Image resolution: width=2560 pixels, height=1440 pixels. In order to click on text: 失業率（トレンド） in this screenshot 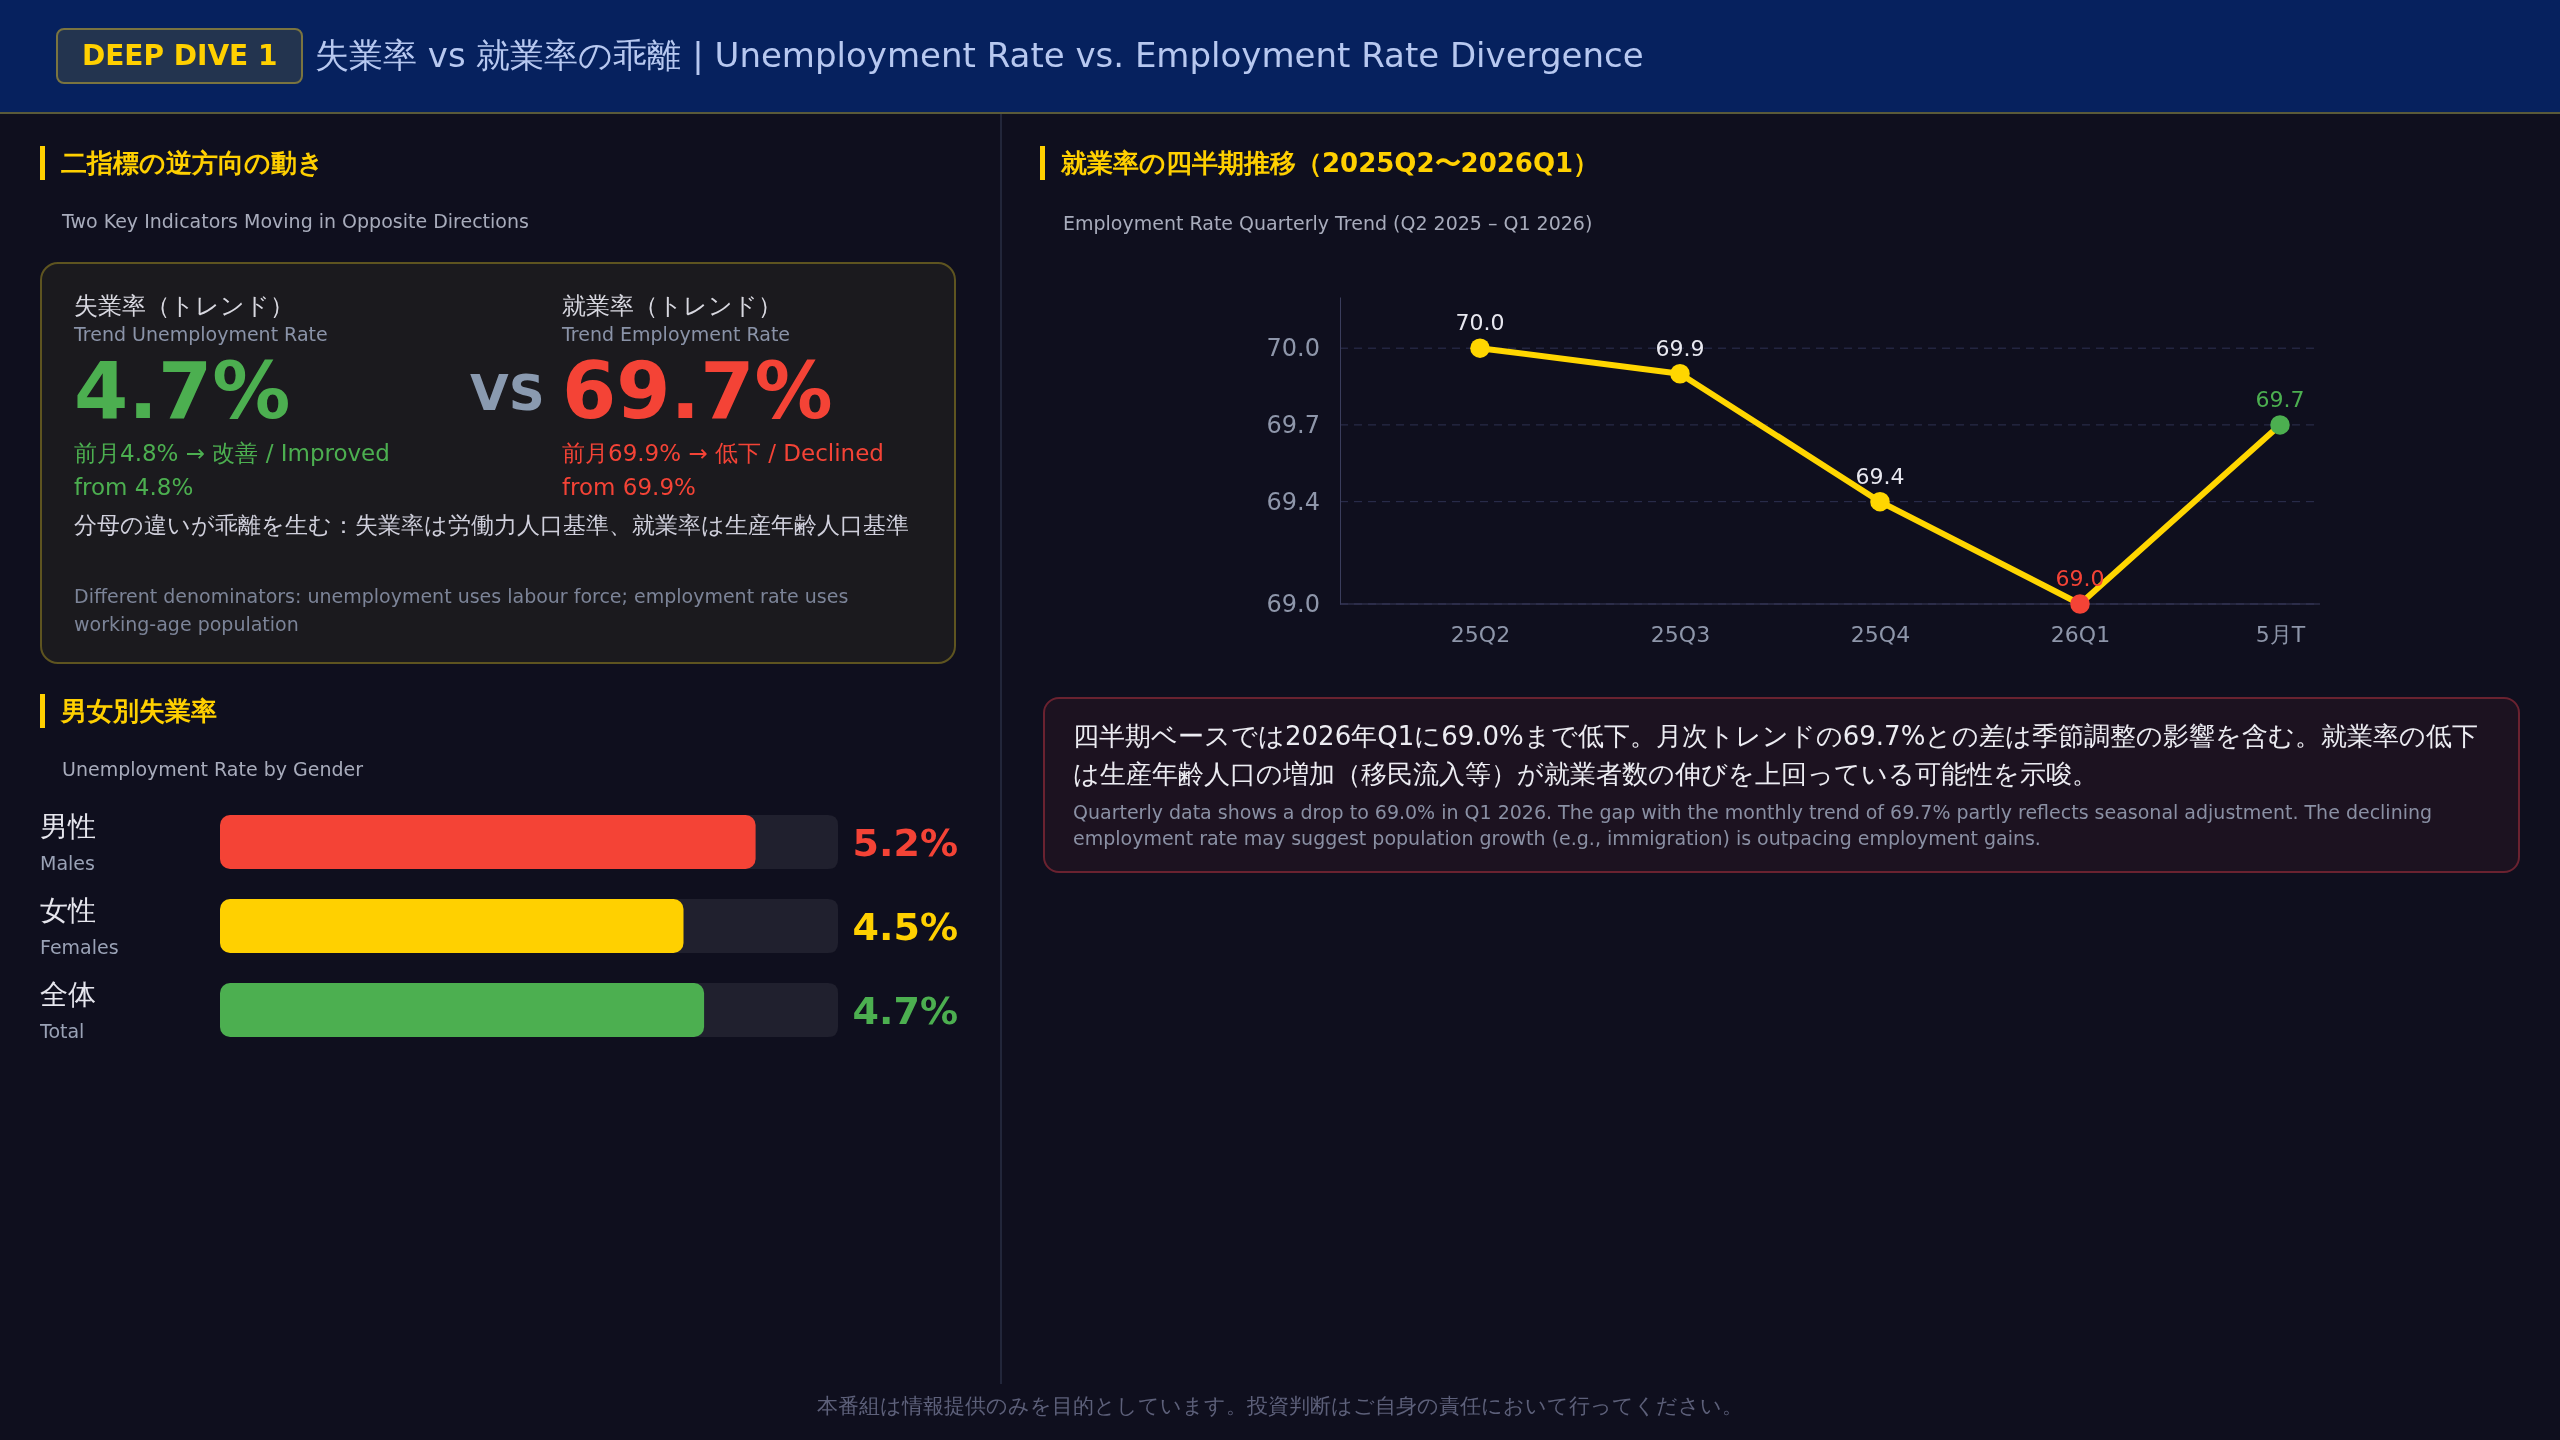, I will do `click(184, 306)`.